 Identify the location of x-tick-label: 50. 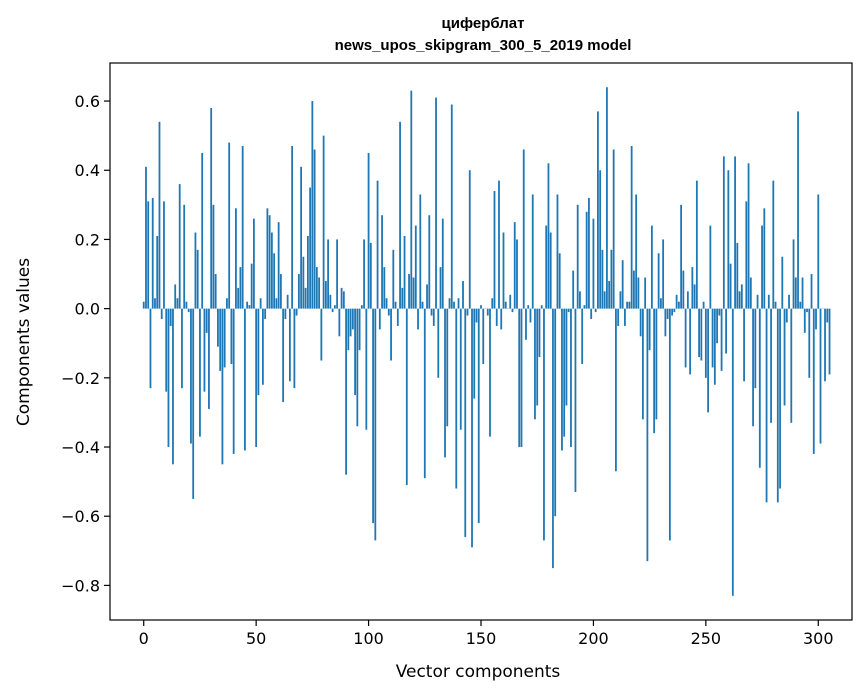
(256, 638).